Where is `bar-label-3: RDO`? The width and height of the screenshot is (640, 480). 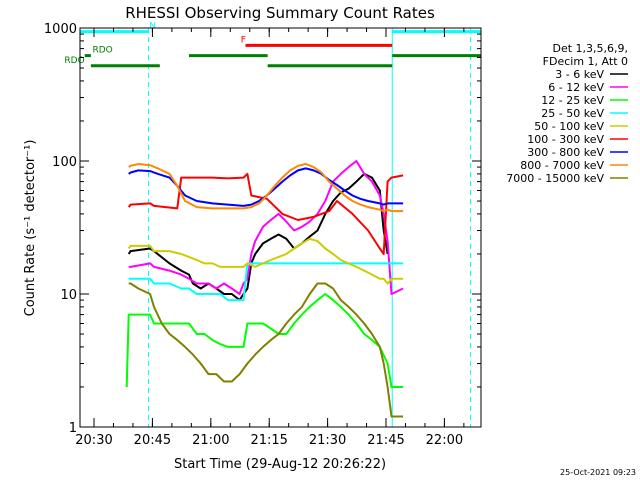 bar-label-3: RDO is located at coordinates (102, 51).